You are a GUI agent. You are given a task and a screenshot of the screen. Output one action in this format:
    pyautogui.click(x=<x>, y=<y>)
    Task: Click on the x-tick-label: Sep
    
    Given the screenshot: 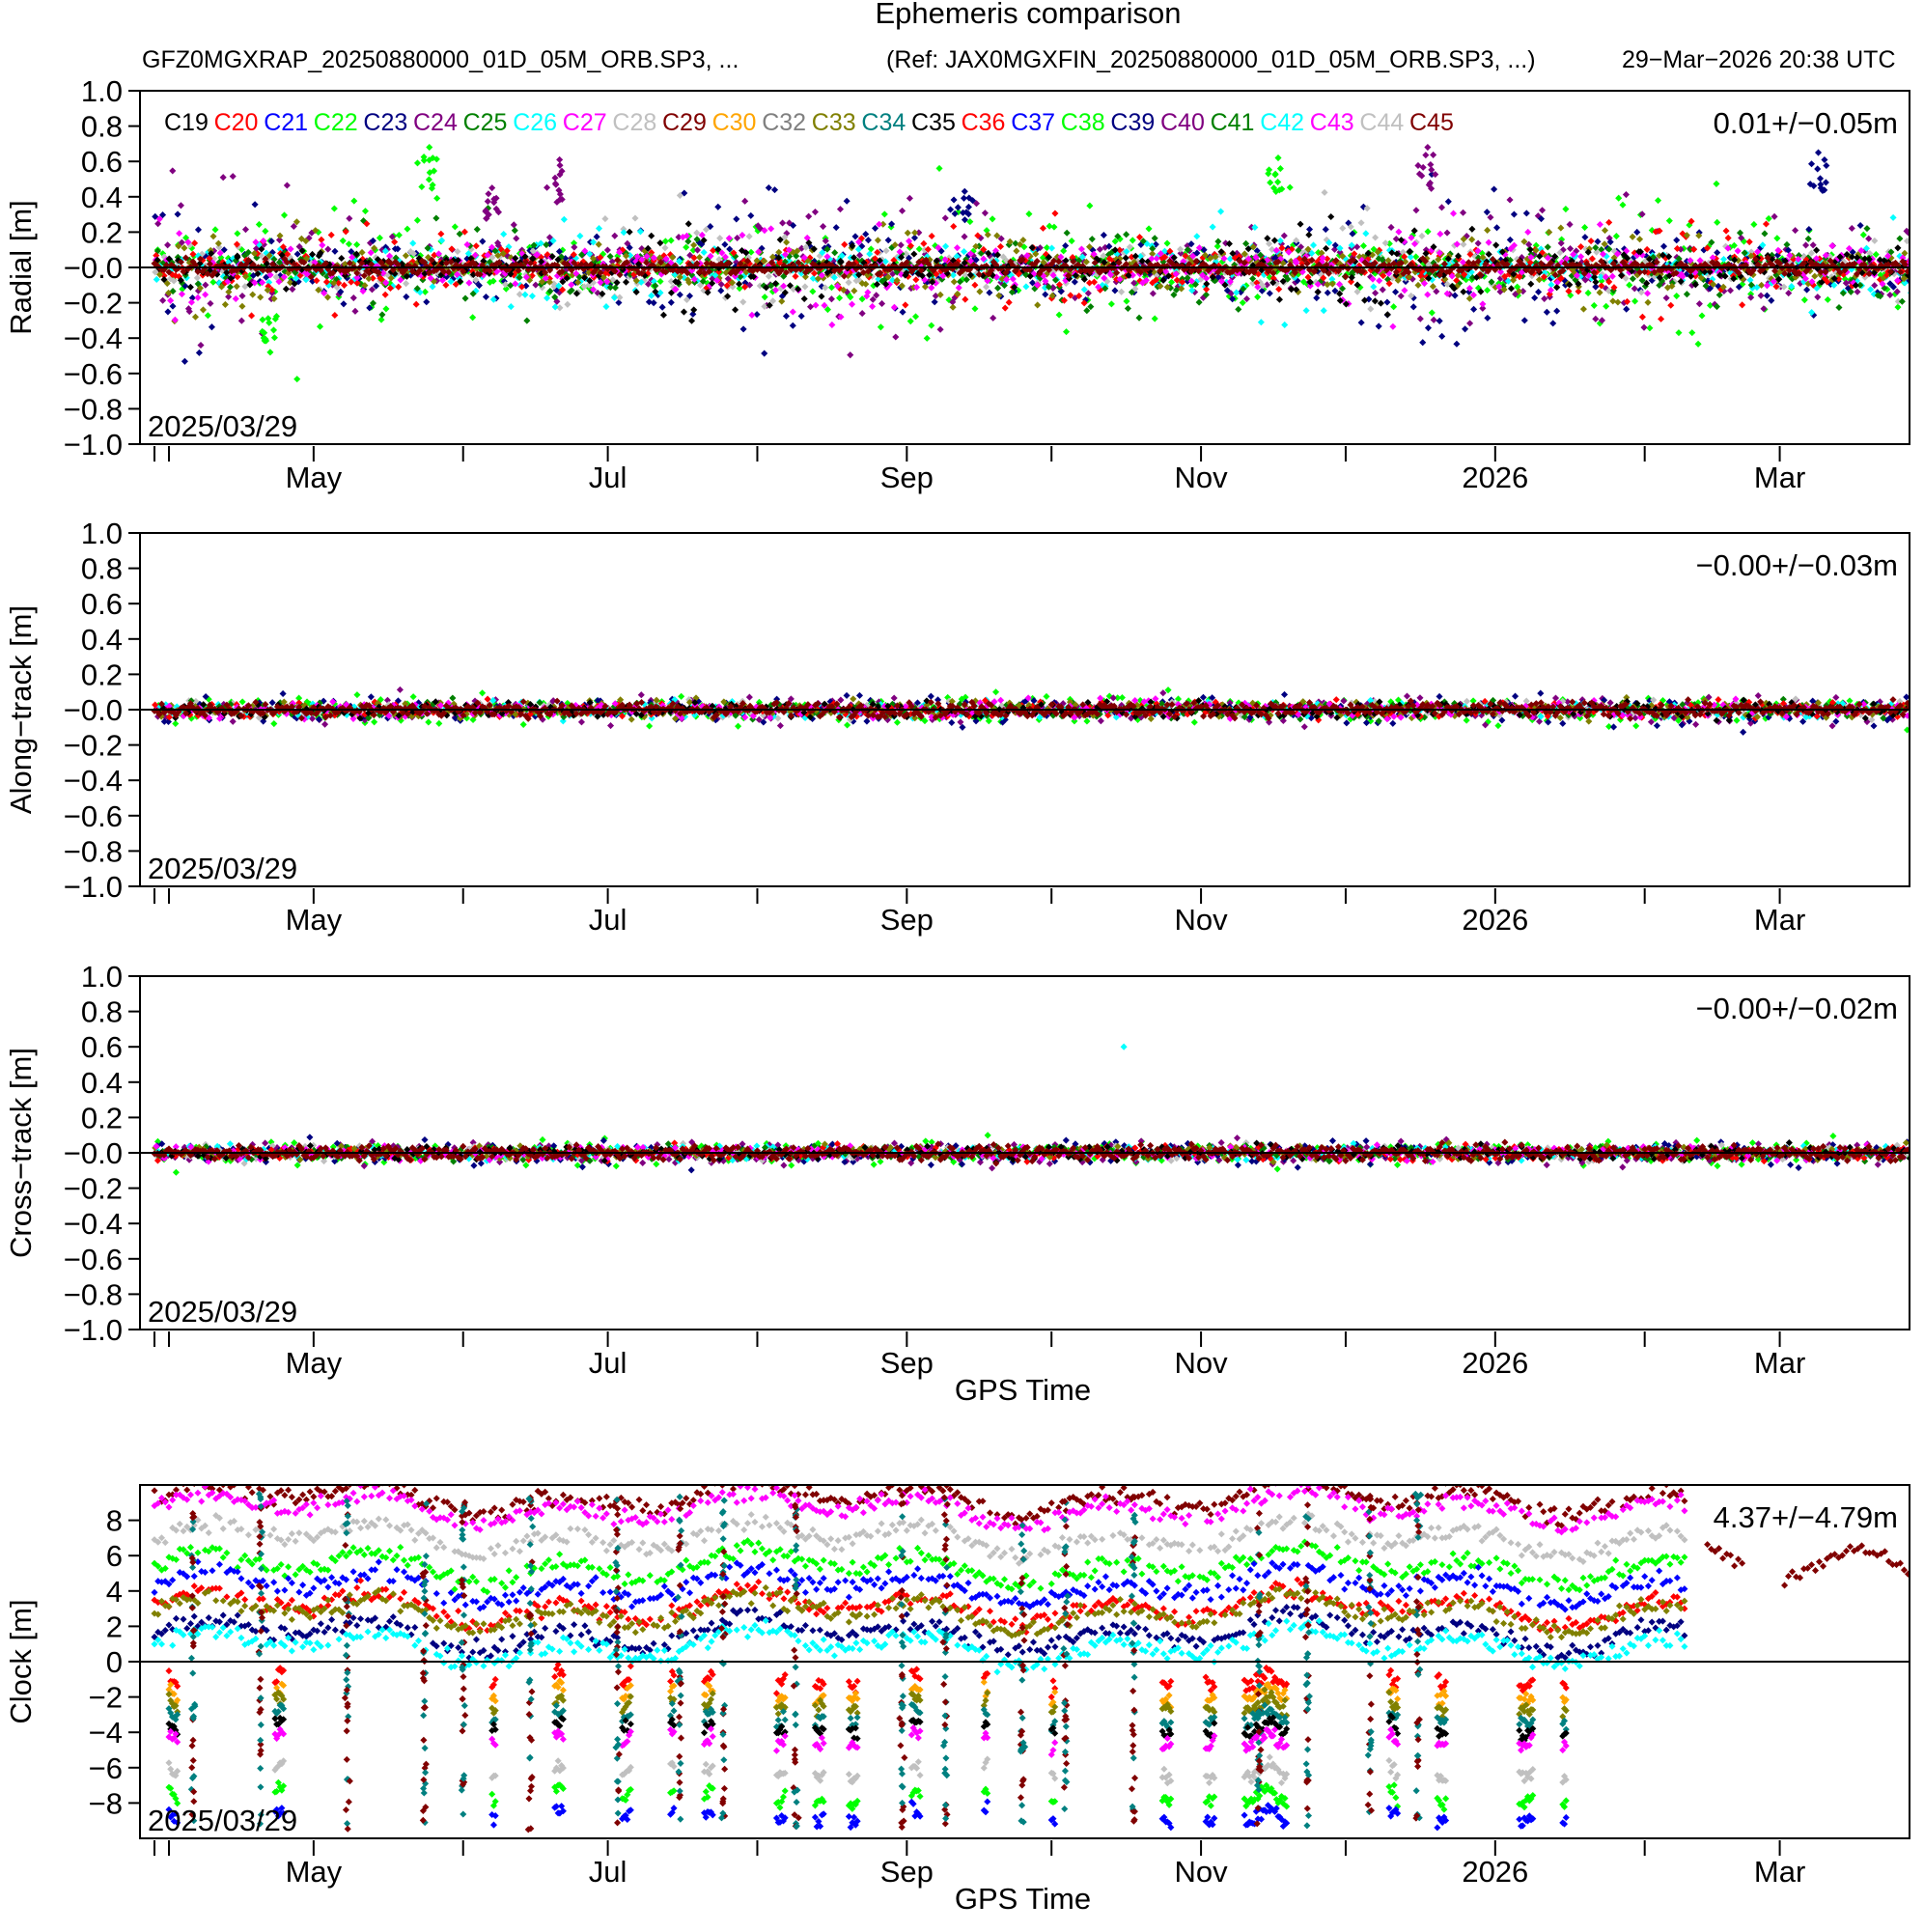 What is the action you would take?
    pyautogui.click(x=907, y=478)
    